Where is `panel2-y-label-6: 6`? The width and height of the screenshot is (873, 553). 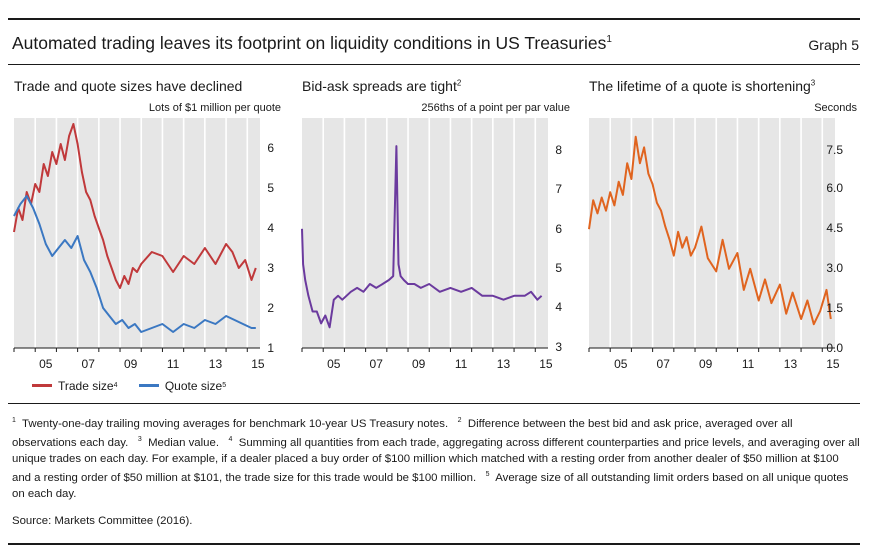 panel2-y-label-6: 6 is located at coordinates (558, 229).